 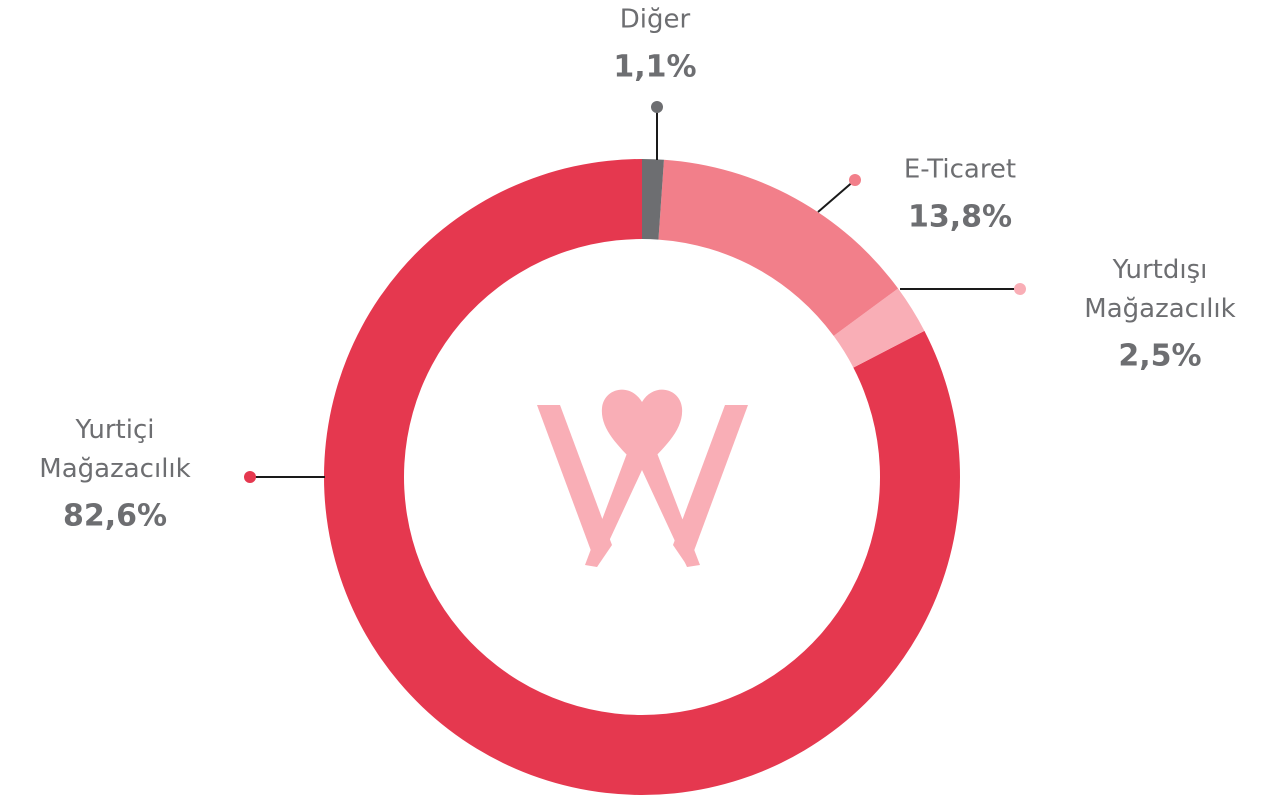 I want to click on category-label: Yurtdışı Mağazacılık, so click(x=1159, y=289).